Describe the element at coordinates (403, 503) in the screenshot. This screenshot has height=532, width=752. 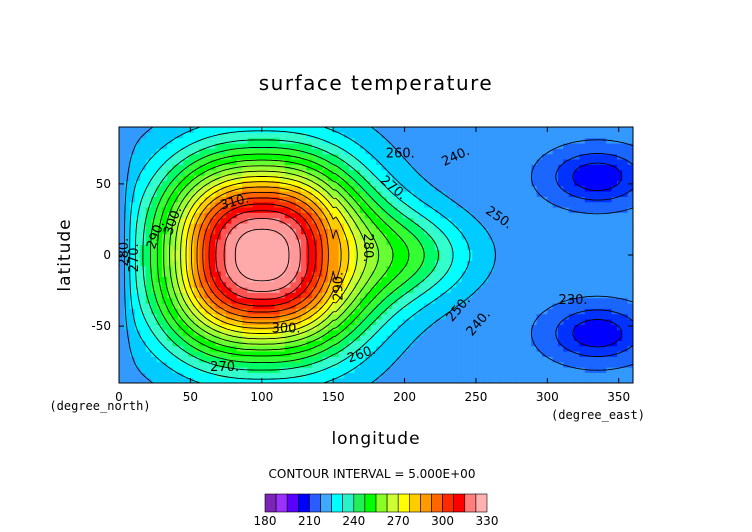
I see `colorbar-swatch` at that location.